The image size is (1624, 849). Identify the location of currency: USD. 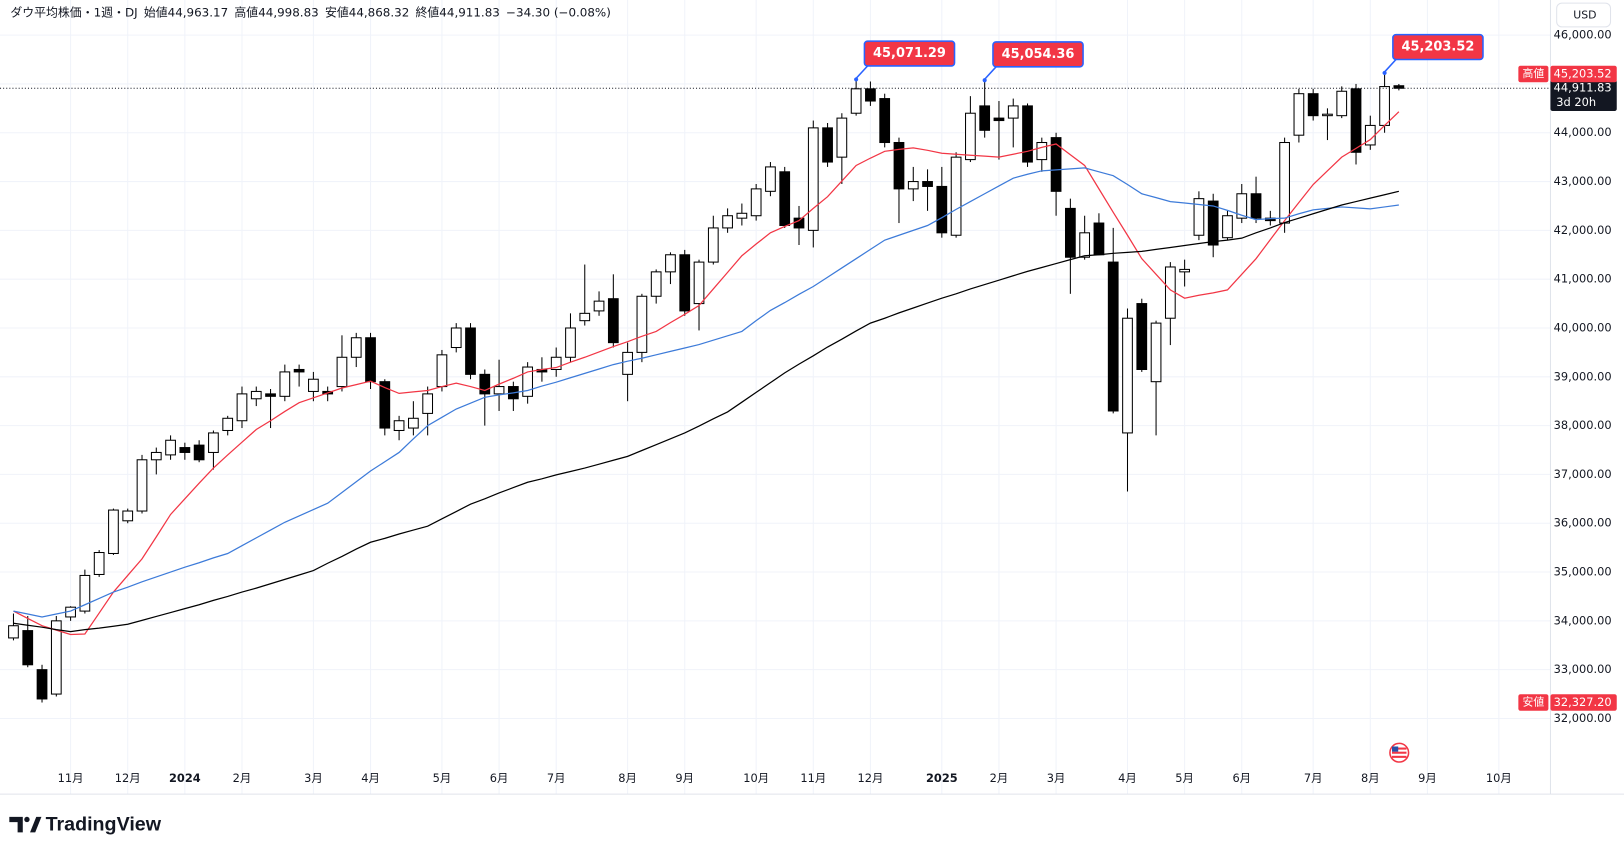
(1584, 15).